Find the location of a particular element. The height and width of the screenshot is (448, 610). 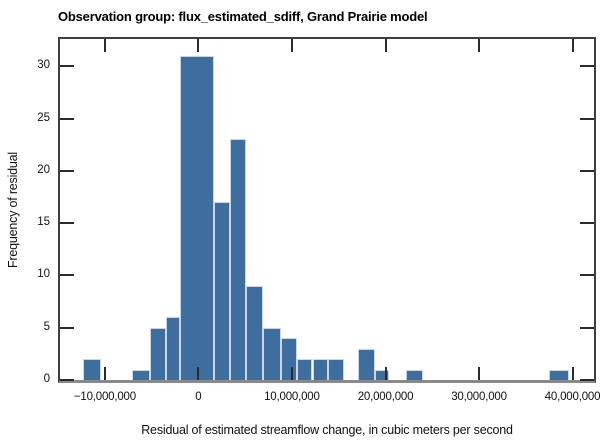

y-tick-label: 25 is located at coordinates (43, 117).